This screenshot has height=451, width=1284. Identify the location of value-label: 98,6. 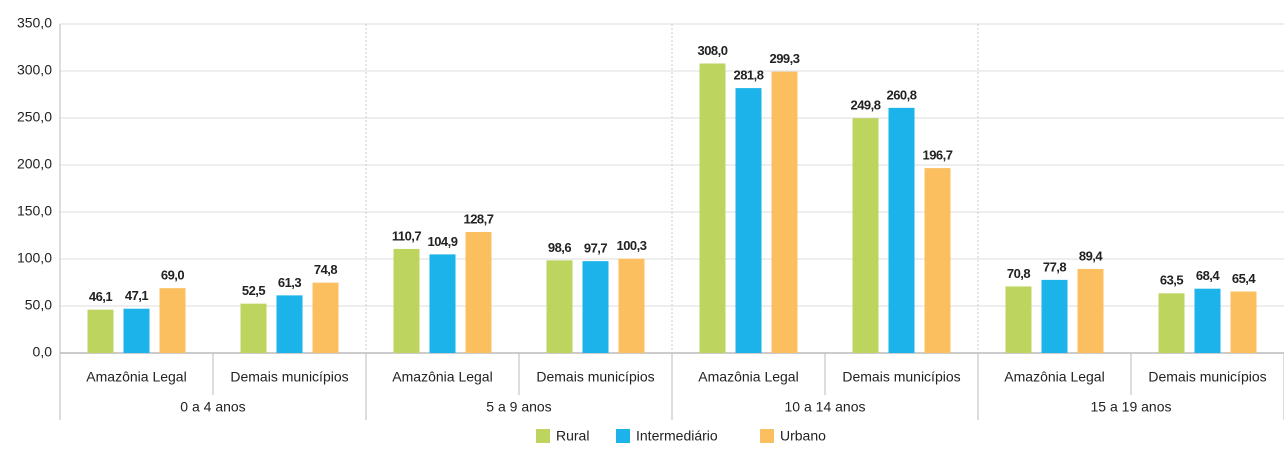
(560, 247).